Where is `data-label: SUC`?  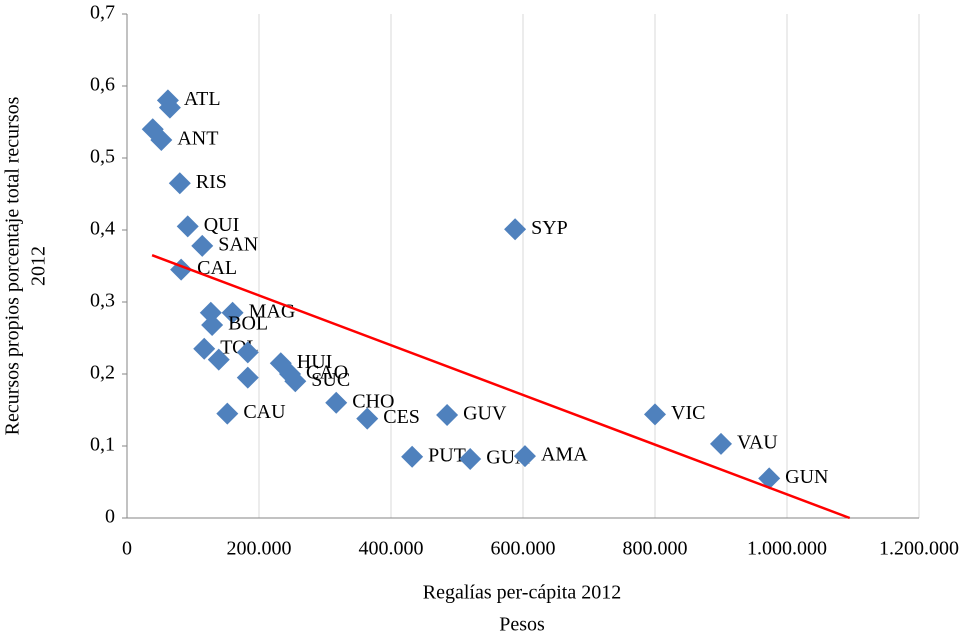 data-label: SUC is located at coordinates (330, 380).